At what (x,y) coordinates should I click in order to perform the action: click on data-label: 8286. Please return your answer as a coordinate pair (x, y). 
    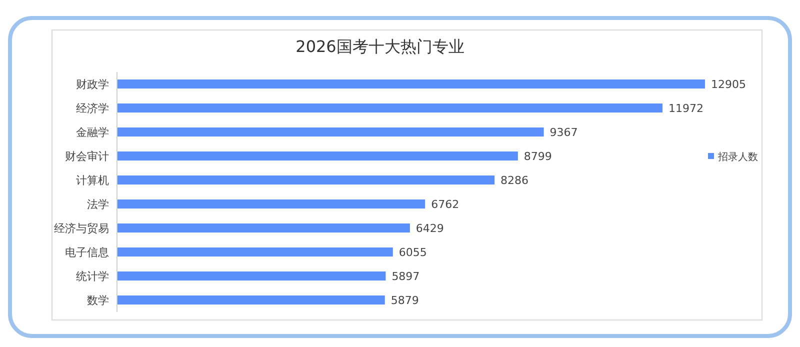
    Looking at the image, I should click on (514, 180).